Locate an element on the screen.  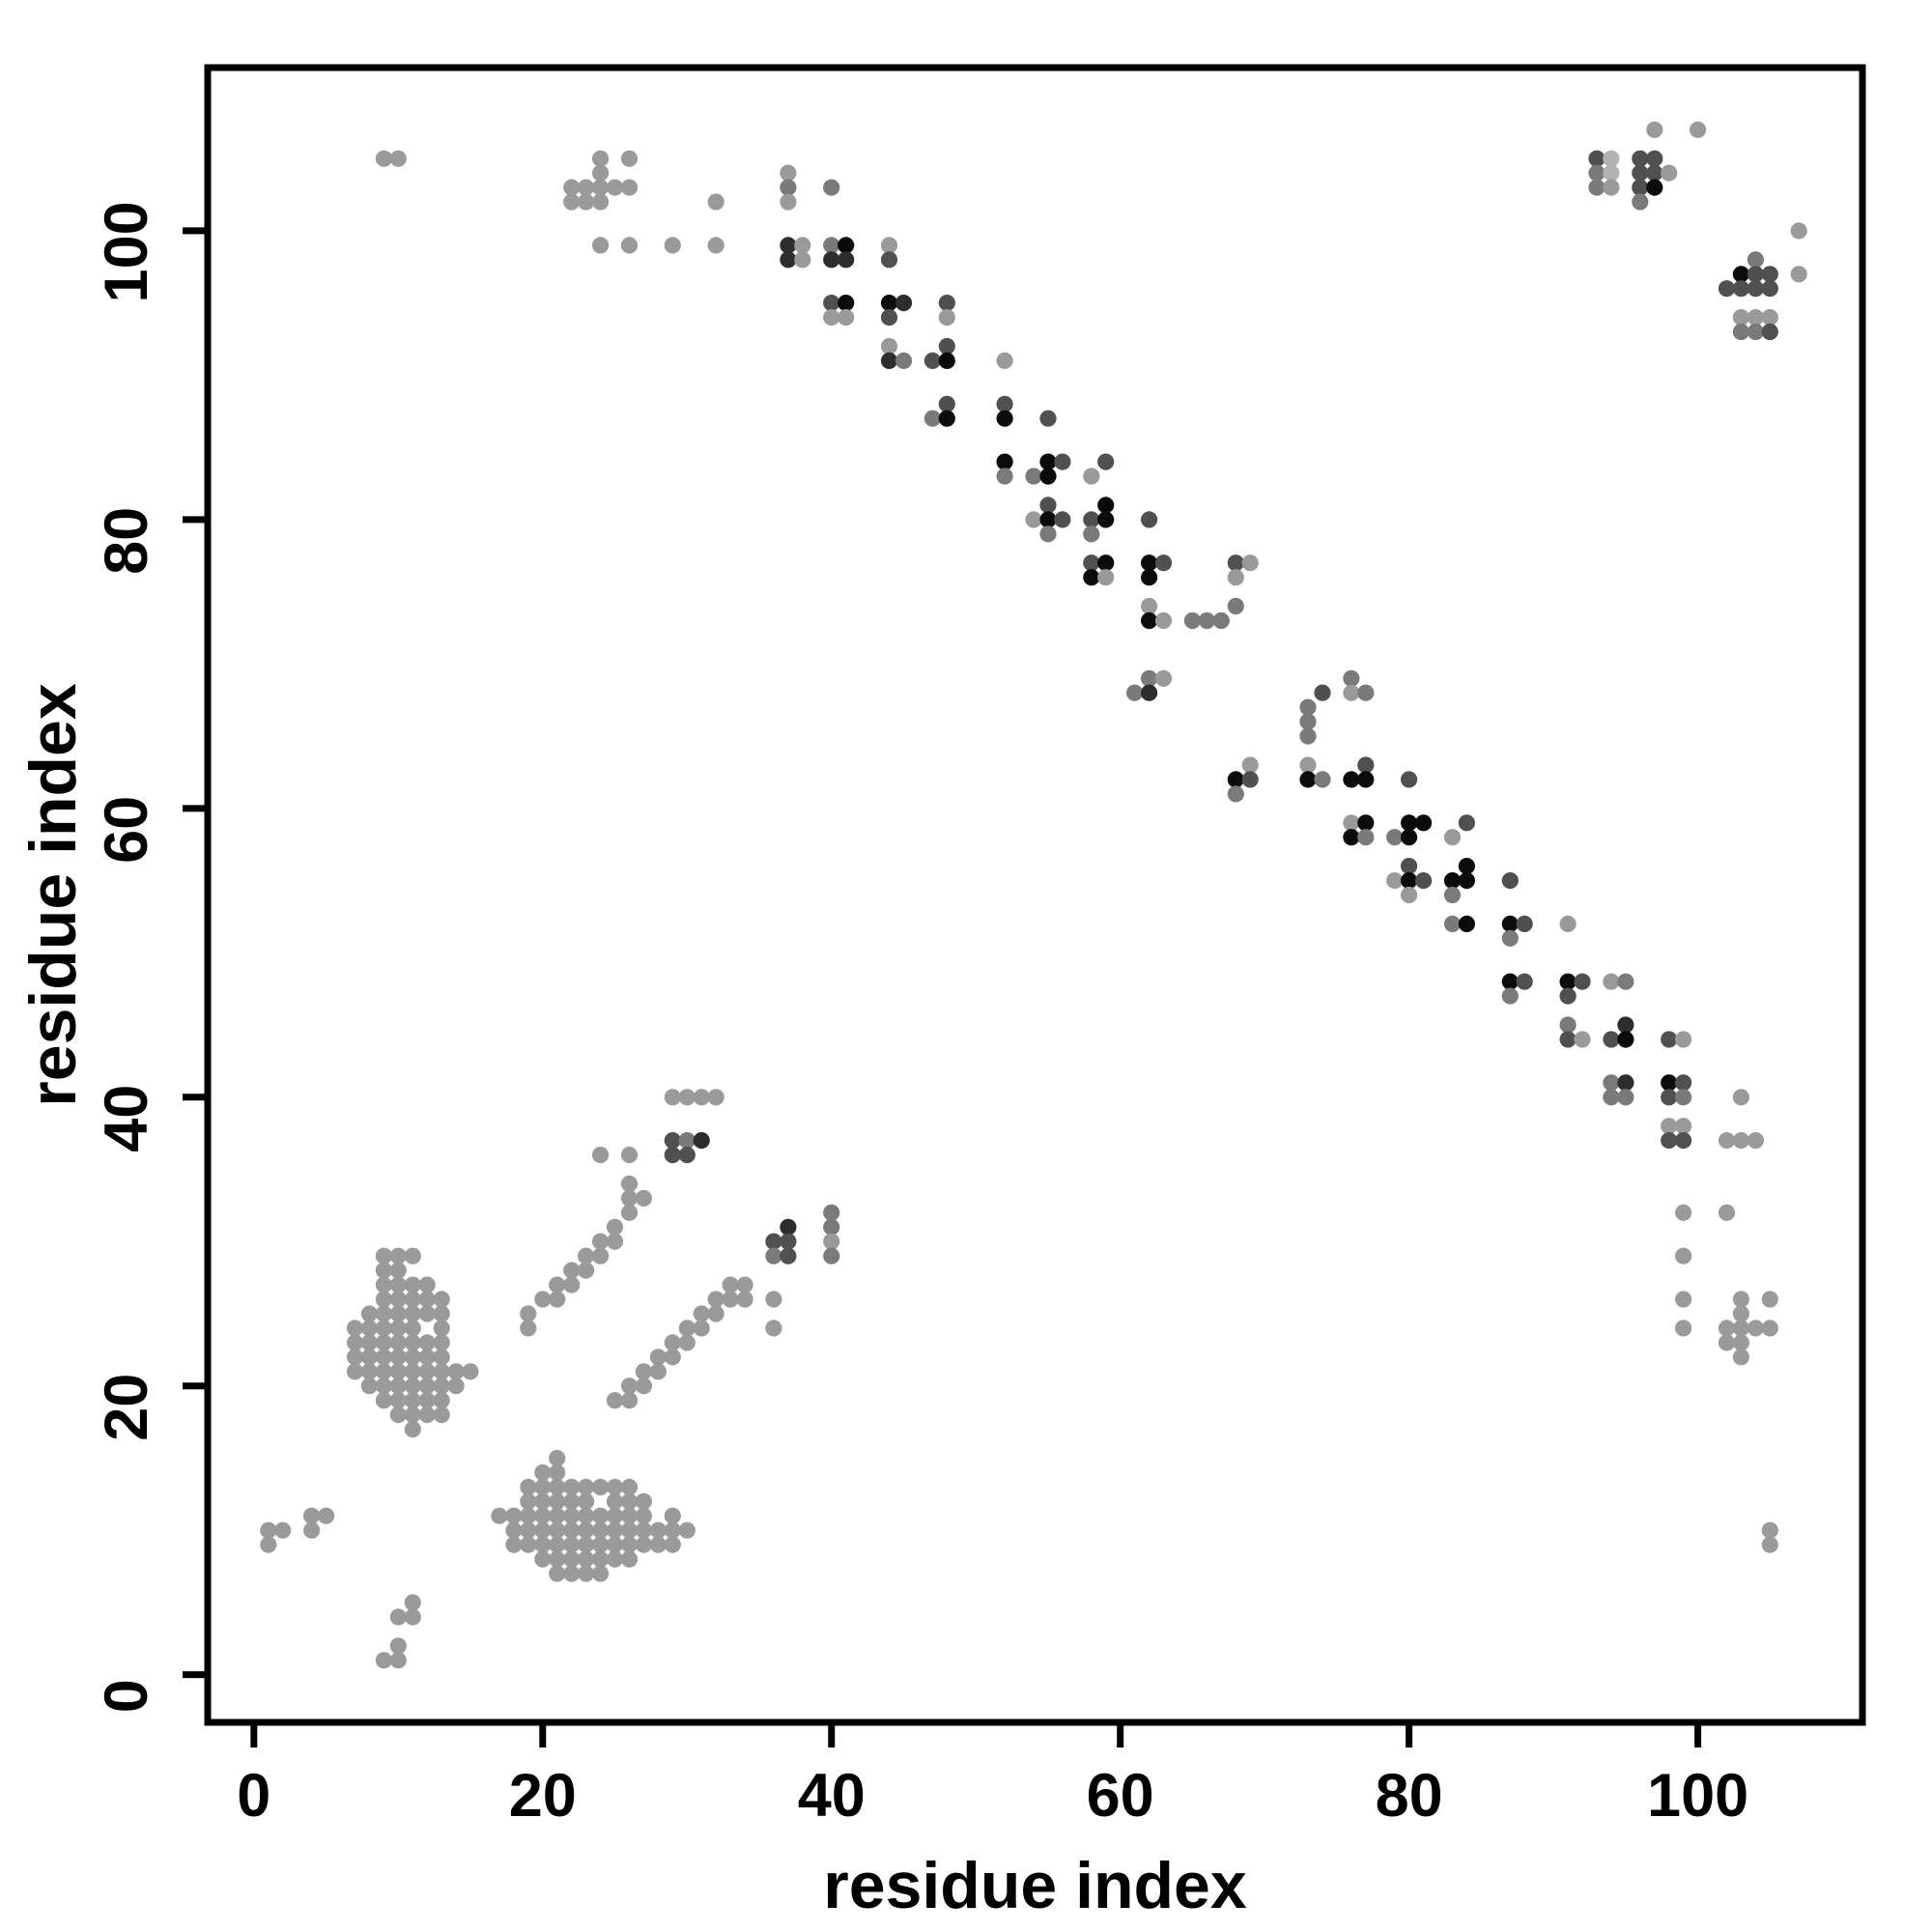
x-tick-label: 0 is located at coordinates (253, 1796).